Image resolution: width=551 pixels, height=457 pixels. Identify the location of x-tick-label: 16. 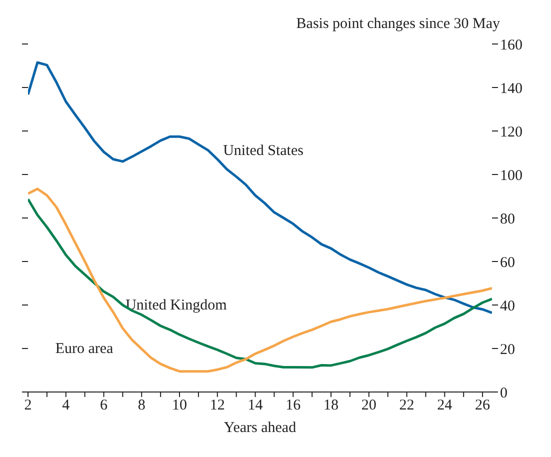
(294, 406).